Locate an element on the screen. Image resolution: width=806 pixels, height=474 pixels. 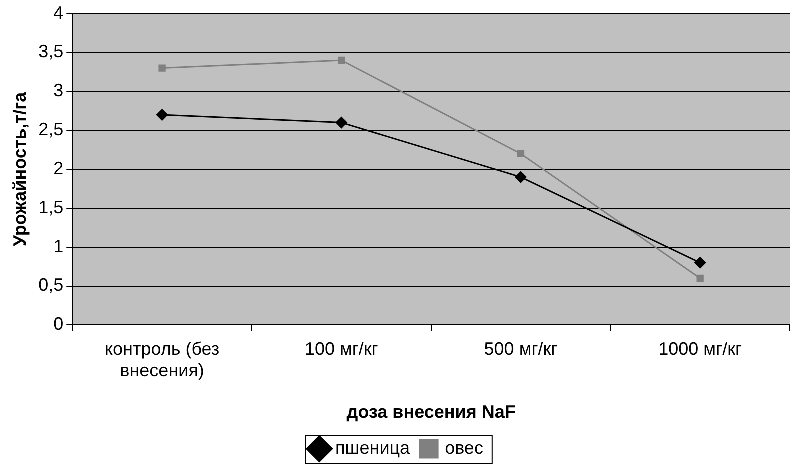
category-label: внесения) is located at coordinates (162, 370).